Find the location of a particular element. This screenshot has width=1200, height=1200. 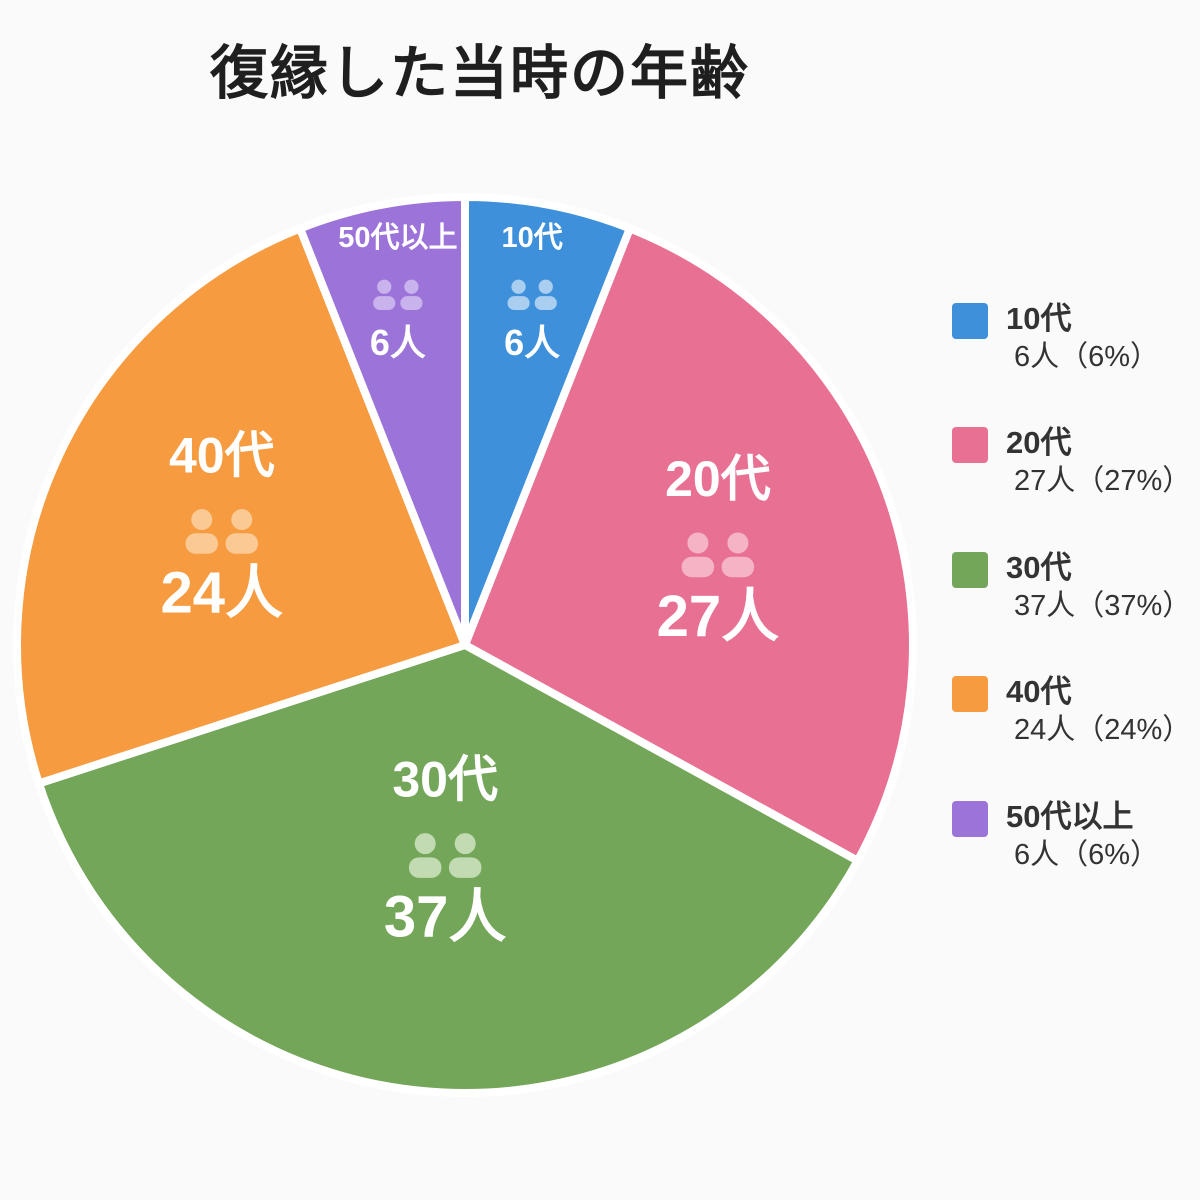

chart-title: 復縁した当時の年齢 is located at coordinates (479, 73).